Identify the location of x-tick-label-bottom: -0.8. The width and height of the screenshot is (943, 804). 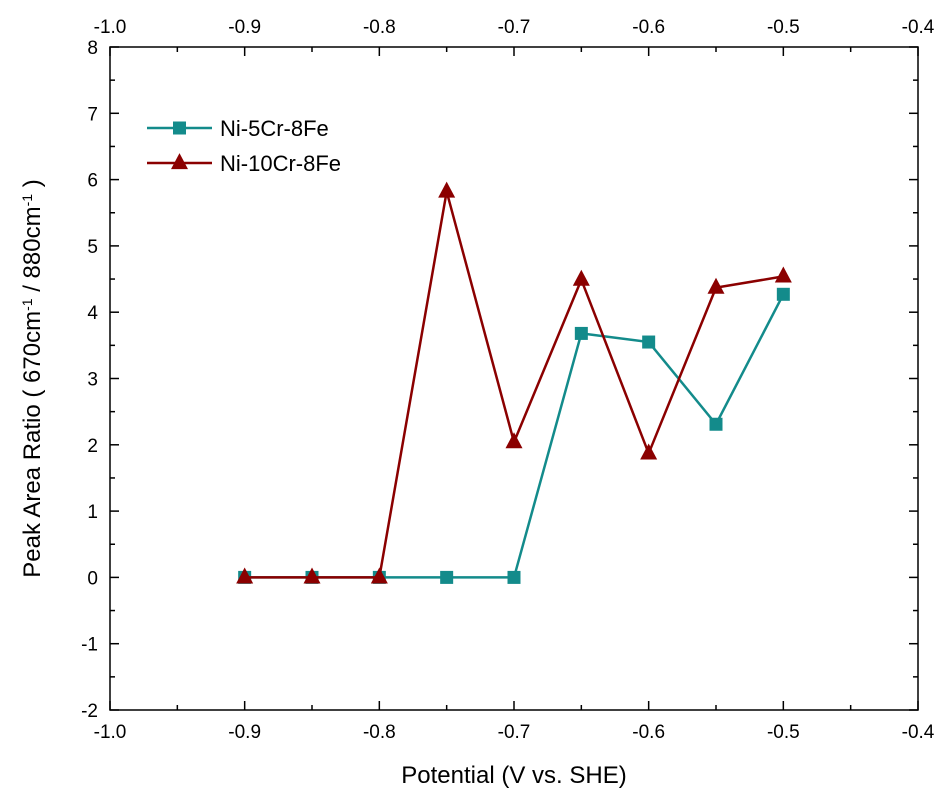
(379, 732).